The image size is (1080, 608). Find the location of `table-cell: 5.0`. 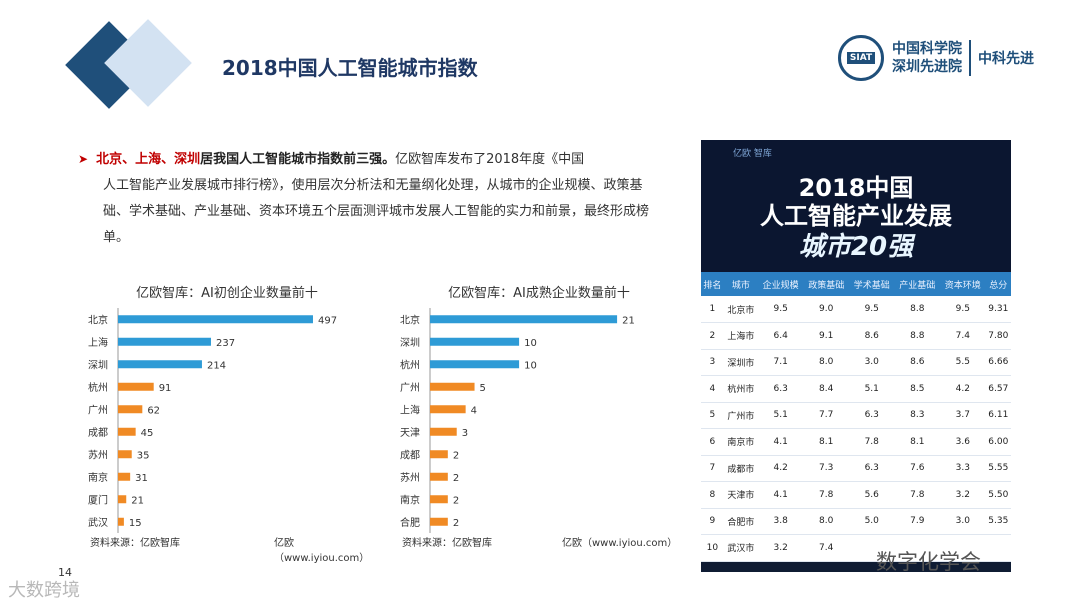

table-cell: 5.0 is located at coordinates (871, 521).